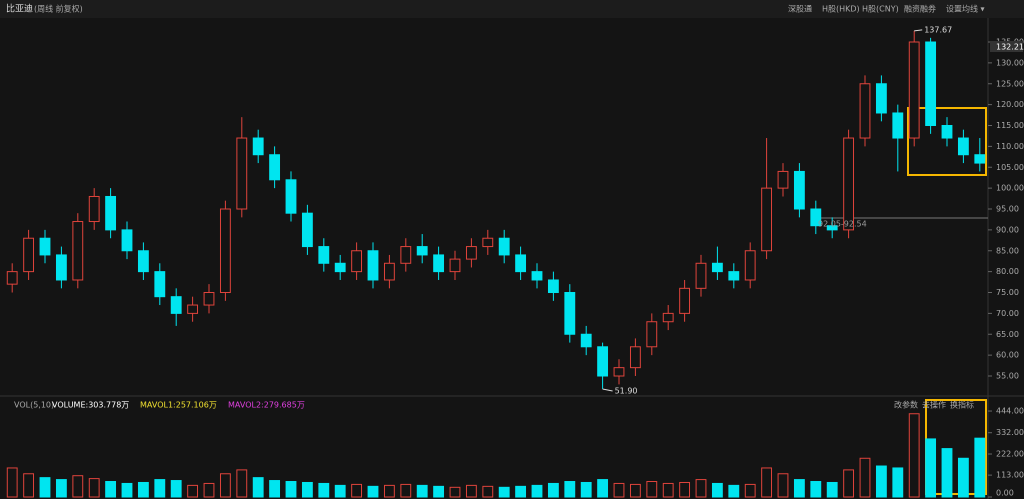 The width and height of the screenshot is (1024, 499). What do you see at coordinates (947, 141) in the screenshot?
I see `highlight-box` at bounding box center [947, 141].